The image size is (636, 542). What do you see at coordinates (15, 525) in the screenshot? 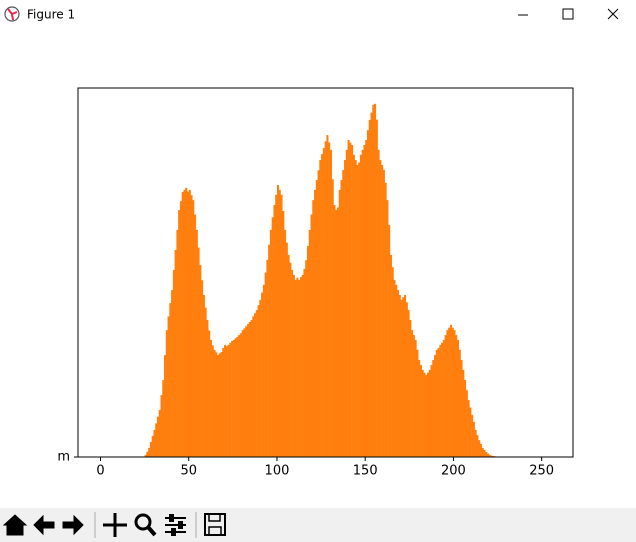
I see `home-button` at bounding box center [15, 525].